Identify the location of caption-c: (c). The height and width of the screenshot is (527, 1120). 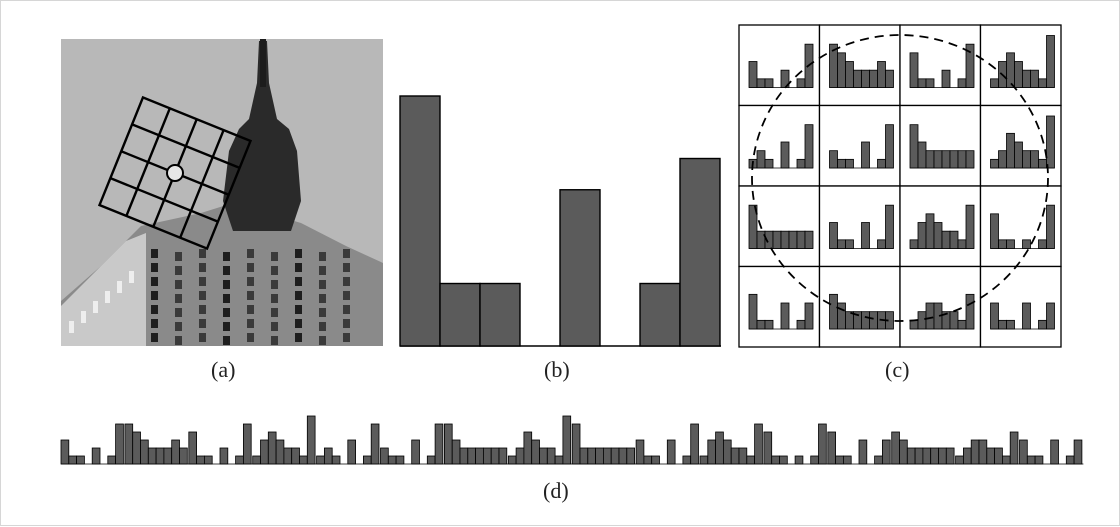
(897, 369).